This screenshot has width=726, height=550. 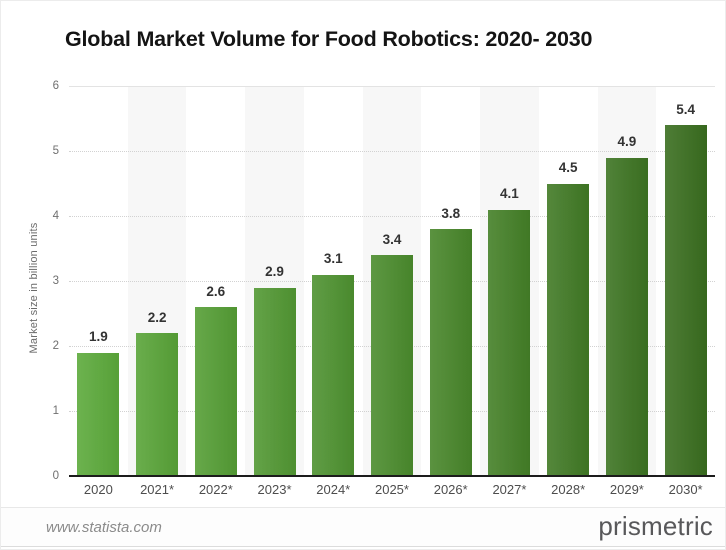 What do you see at coordinates (104, 527) in the screenshot?
I see `source-text: www.statista.com` at bounding box center [104, 527].